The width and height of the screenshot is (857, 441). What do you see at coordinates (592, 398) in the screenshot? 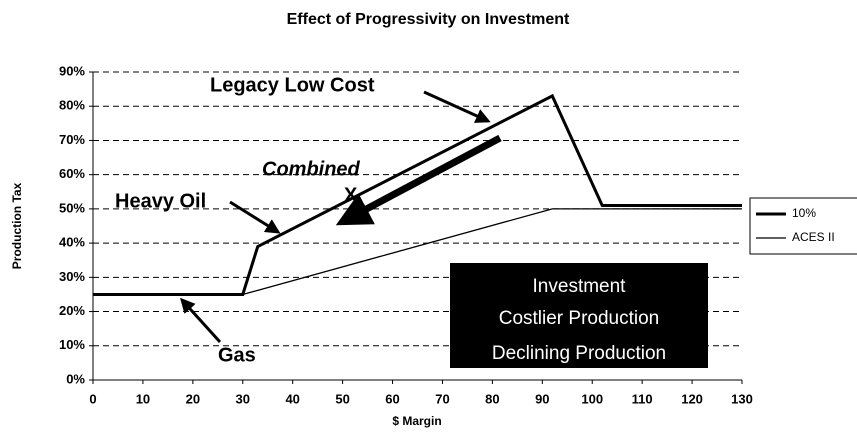
I see `x-tick-label: 100` at bounding box center [592, 398].